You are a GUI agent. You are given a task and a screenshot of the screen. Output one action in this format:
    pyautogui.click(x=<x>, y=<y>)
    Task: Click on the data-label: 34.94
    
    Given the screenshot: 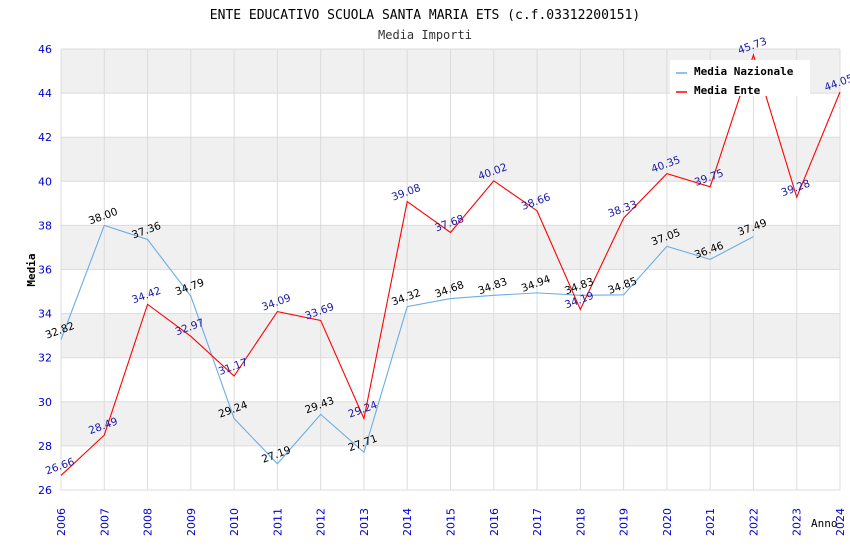 What is the action you would take?
    pyautogui.click(x=536, y=284)
    